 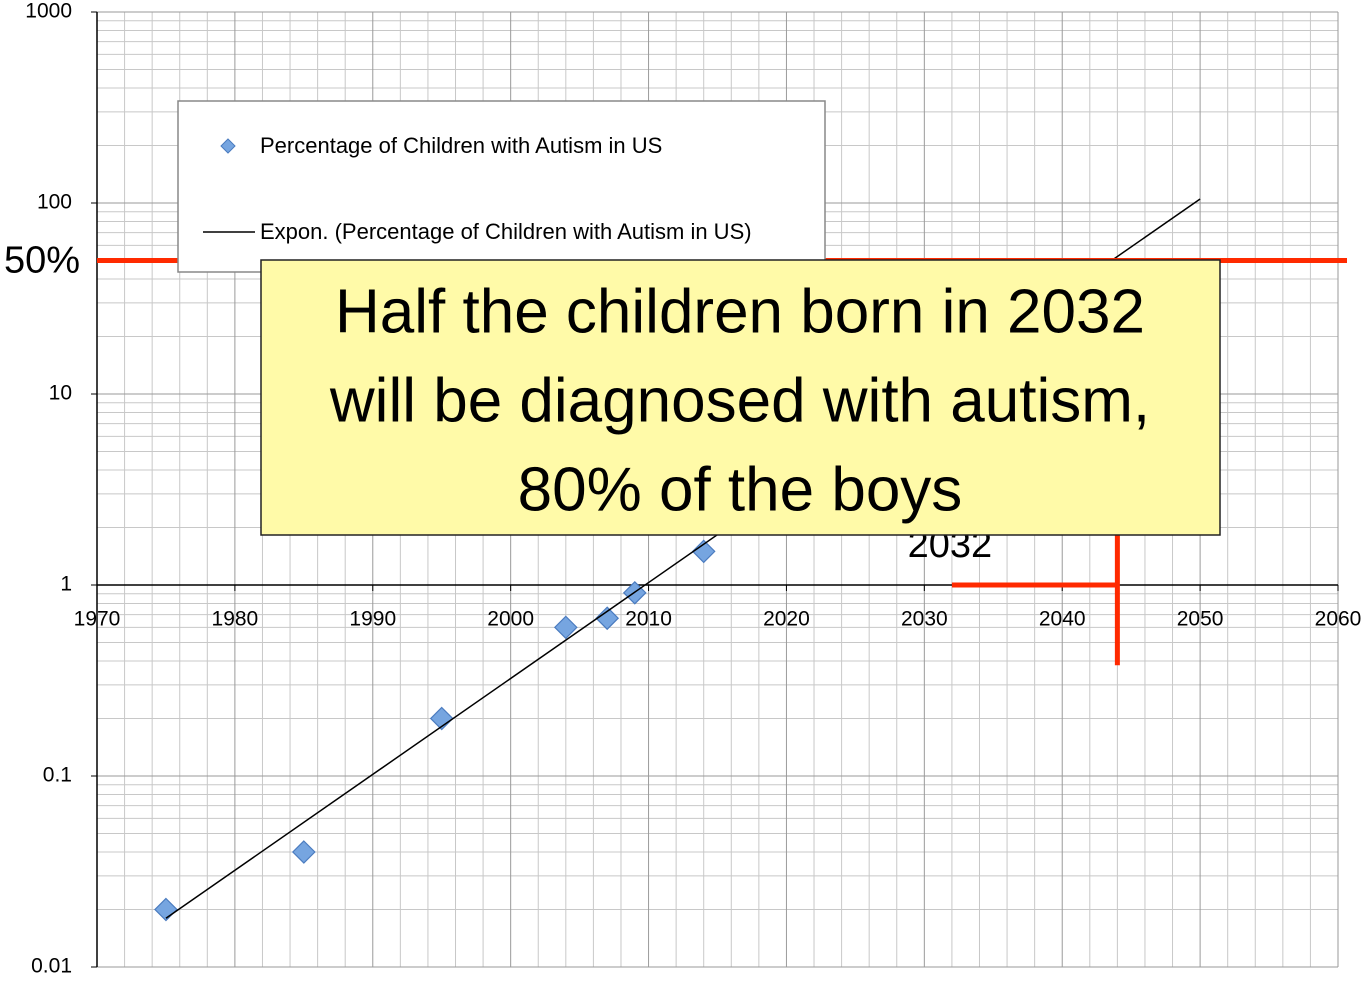 What do you see at coordinates (97, 619) in the screenshot?
I see `x-tick-label: 1970` at bounding box center [97, 619].